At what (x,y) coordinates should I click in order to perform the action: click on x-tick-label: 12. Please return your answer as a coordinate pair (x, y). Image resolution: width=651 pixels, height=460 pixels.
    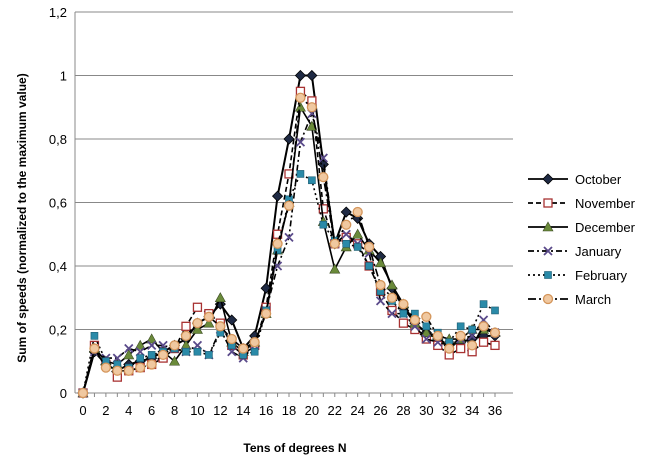
    Looking at the image, I should click on (220, 410).